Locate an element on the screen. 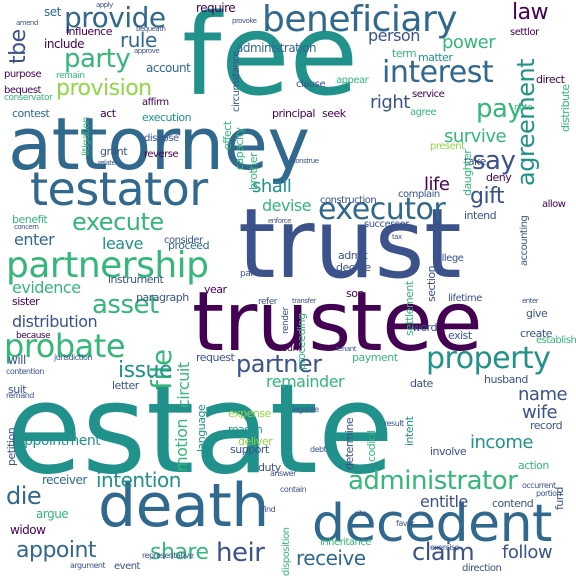  word-sister: sister is located at coordinates (26, 301).